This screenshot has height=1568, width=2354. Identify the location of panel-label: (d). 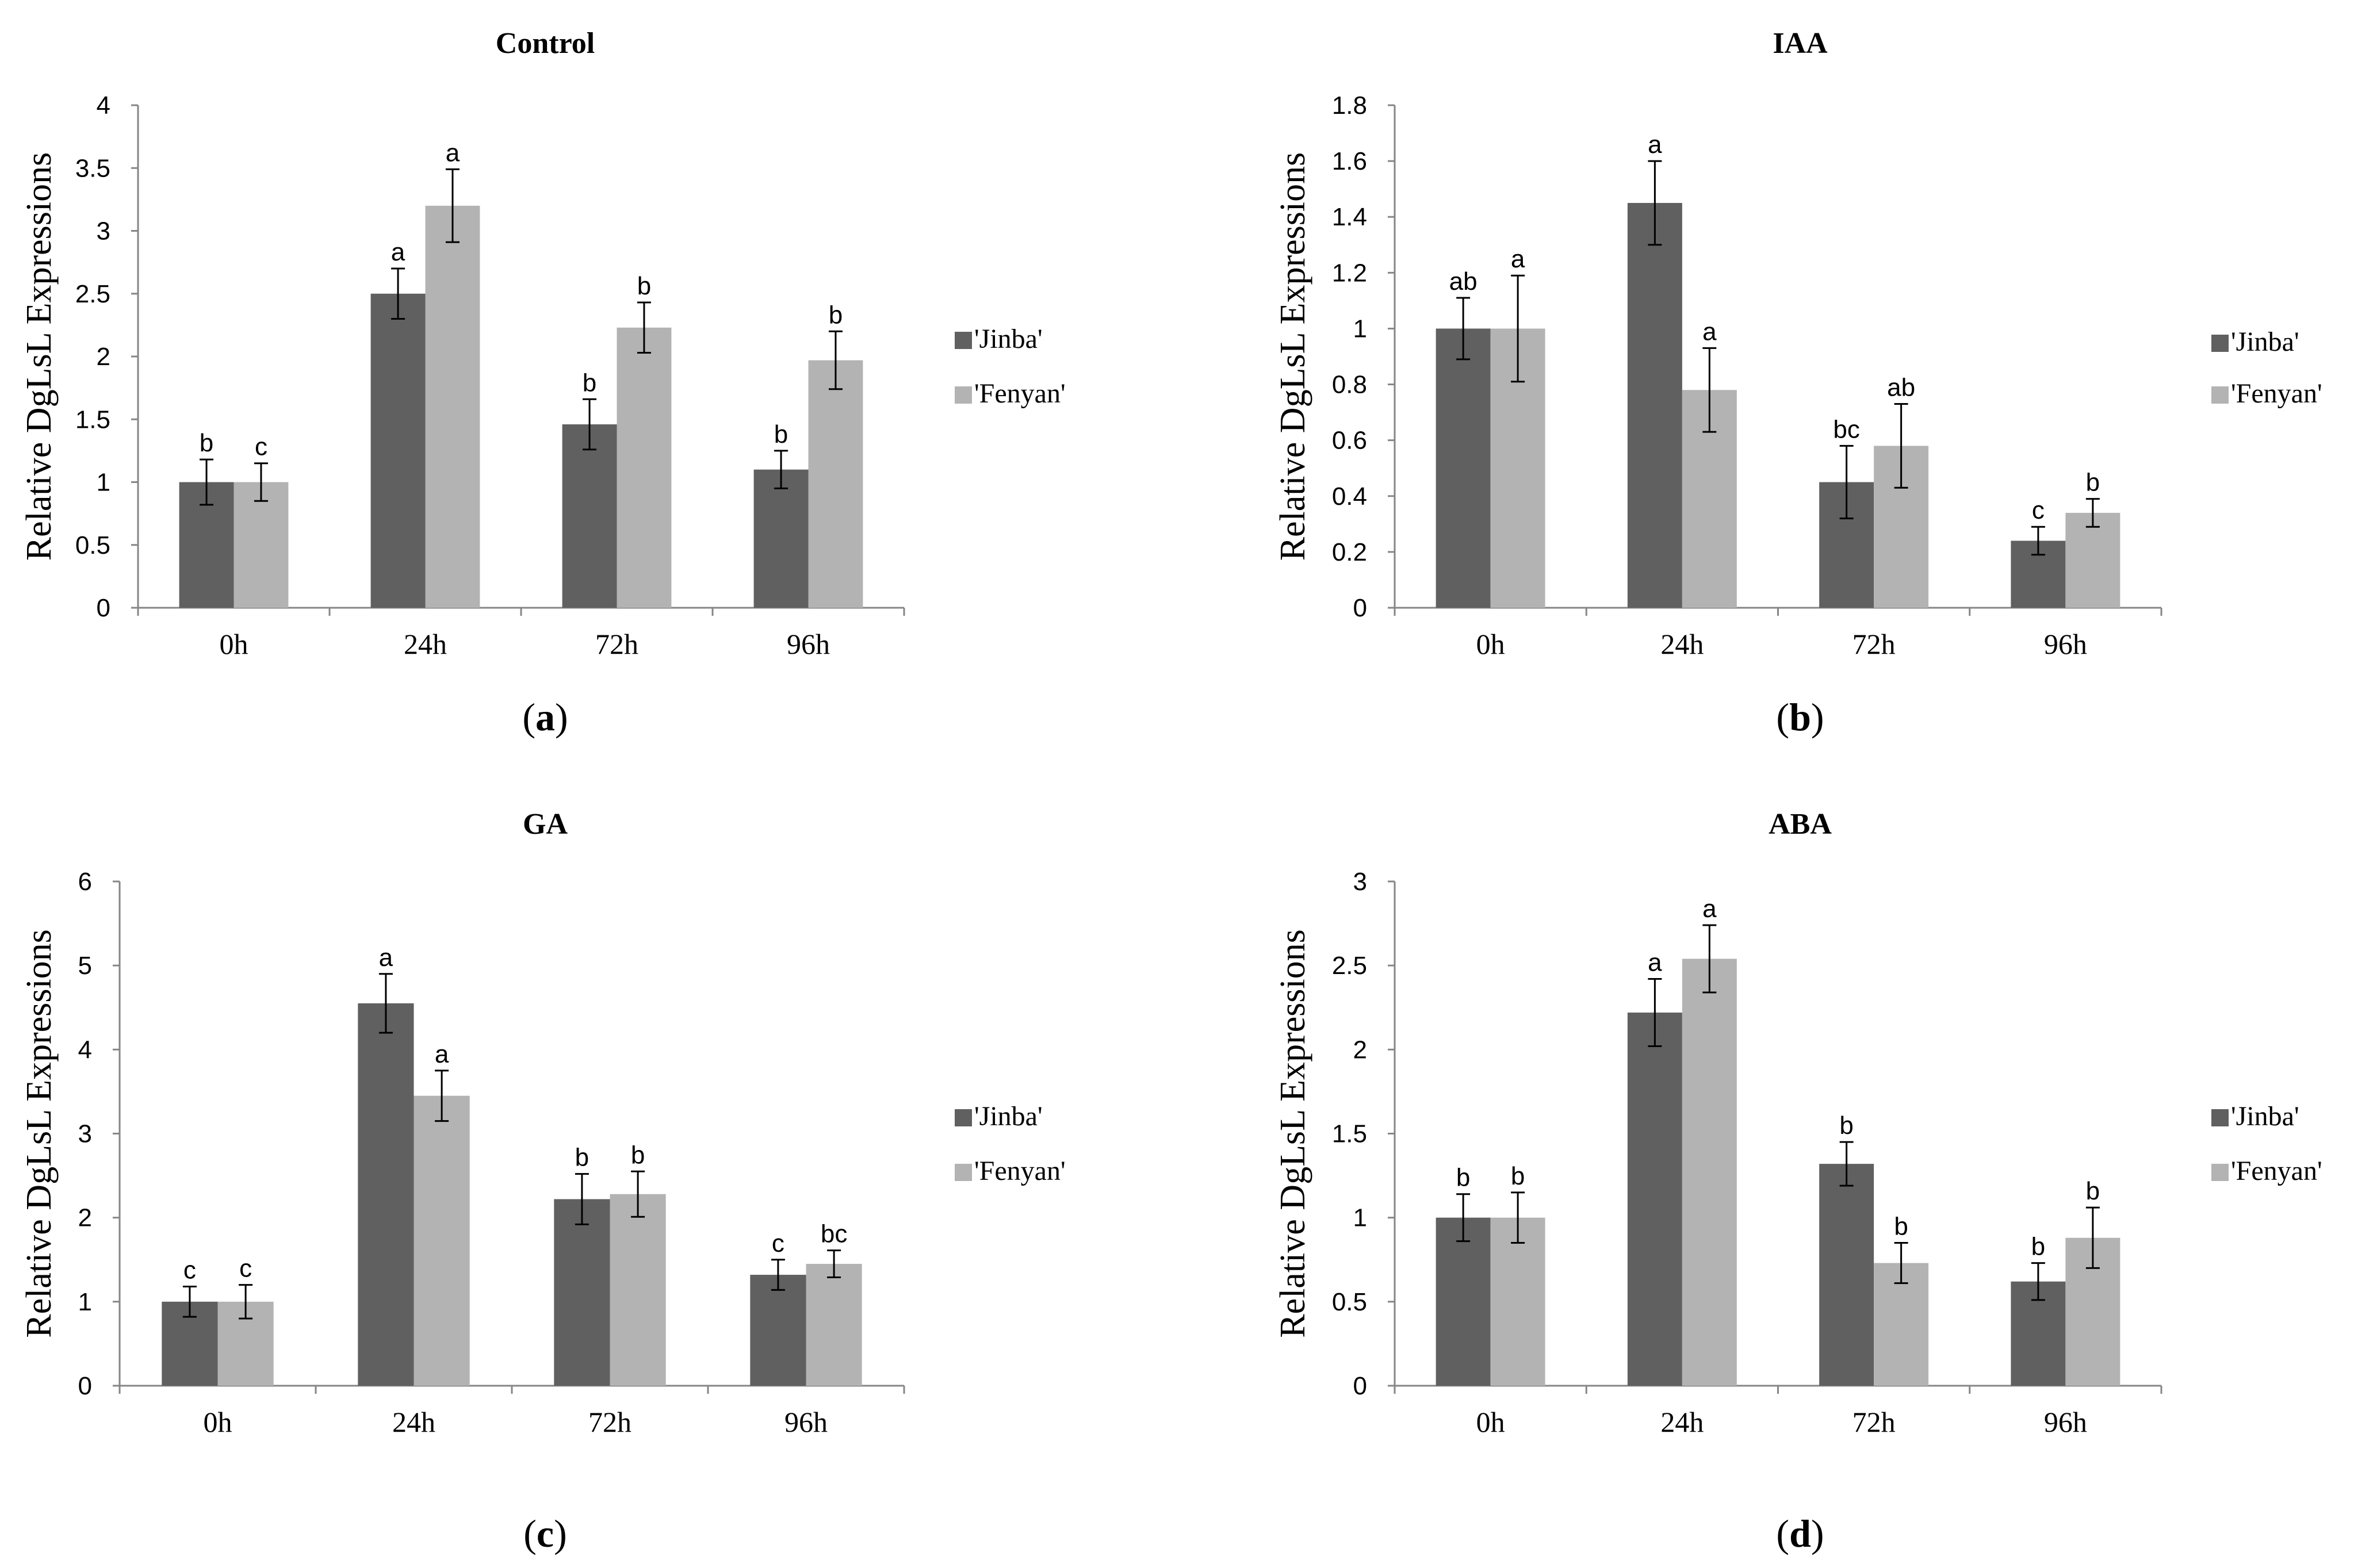
(1800, 1533).